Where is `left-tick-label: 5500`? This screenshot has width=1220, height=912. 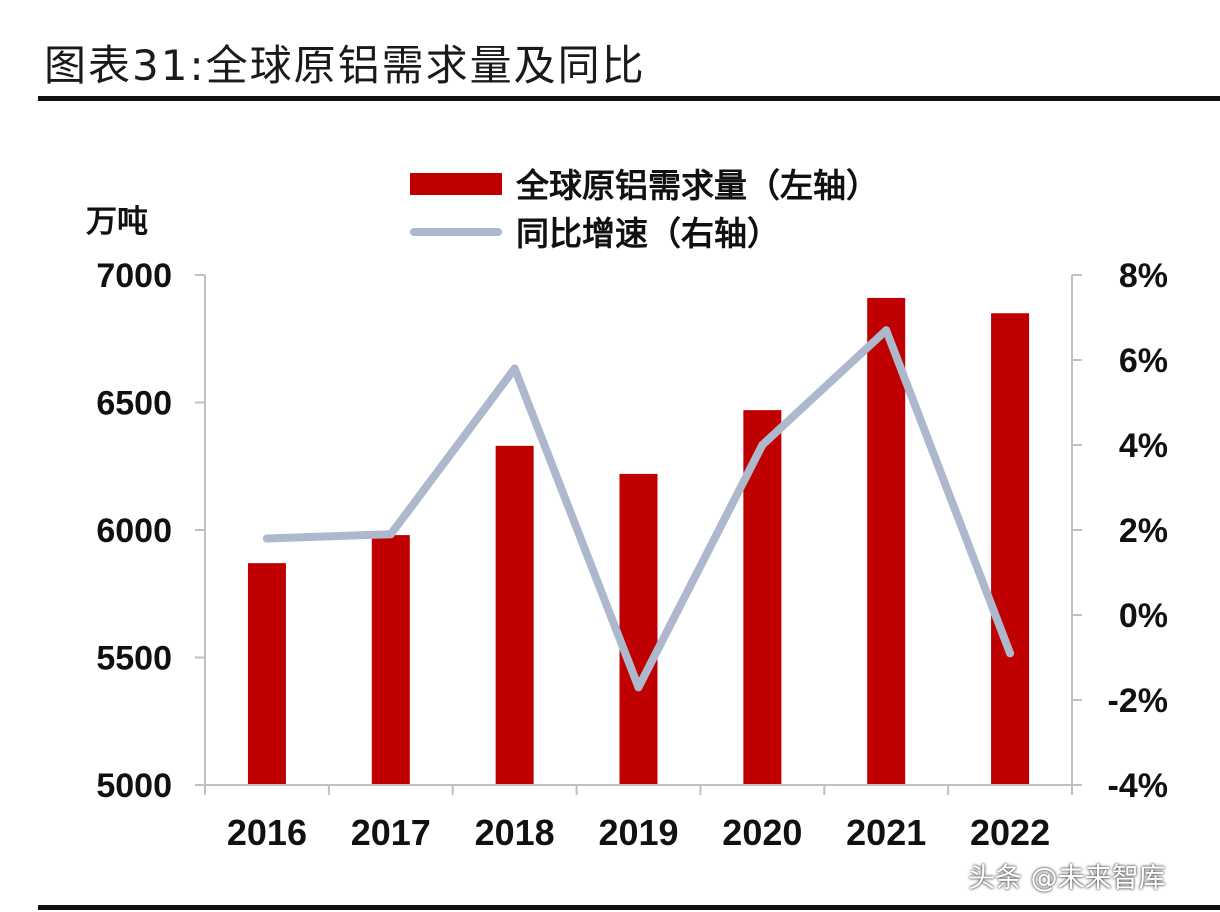 left-tick-label: 5500 is located at coordinates (134, 659).